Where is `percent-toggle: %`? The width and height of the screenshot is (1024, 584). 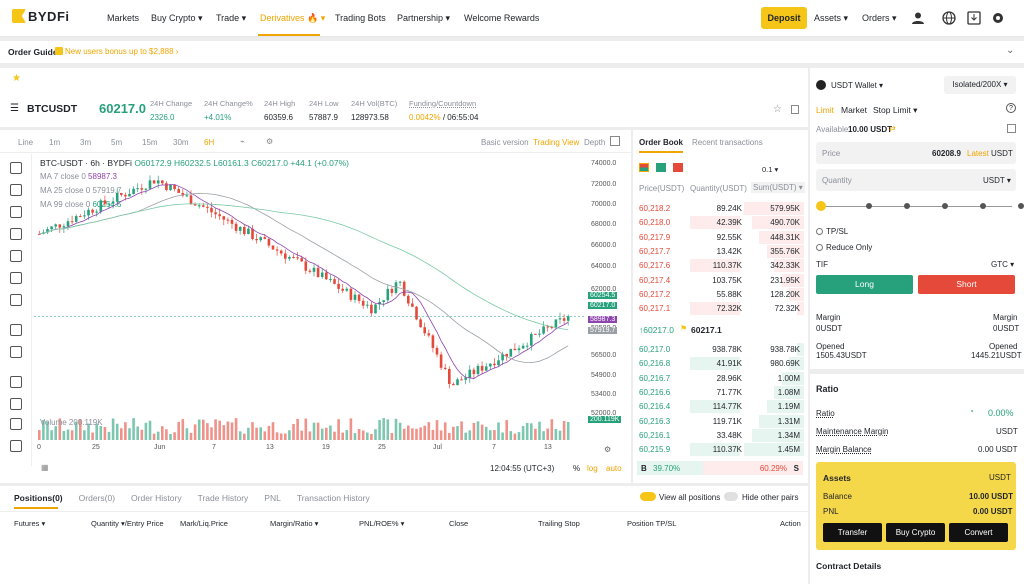
percent-toggle: % is located at coordinates (577, 468).